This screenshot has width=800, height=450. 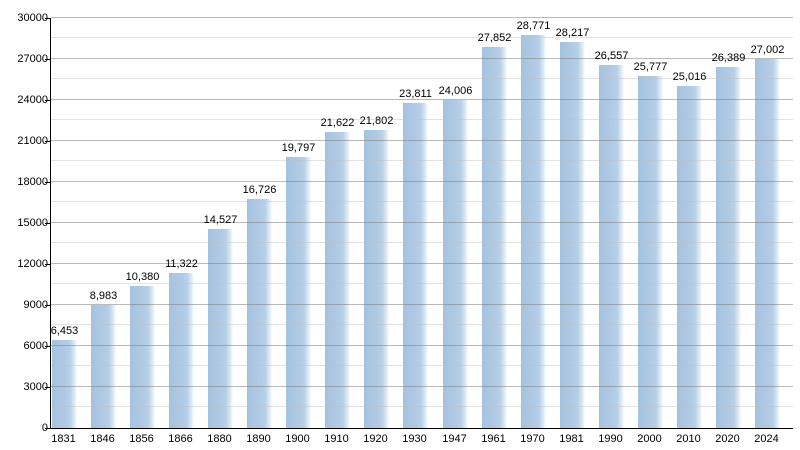 What do you see at coordinates (180, 439) in the screenshot?
I see `x-tick-label: 1866` at bounding box center [180, 439].